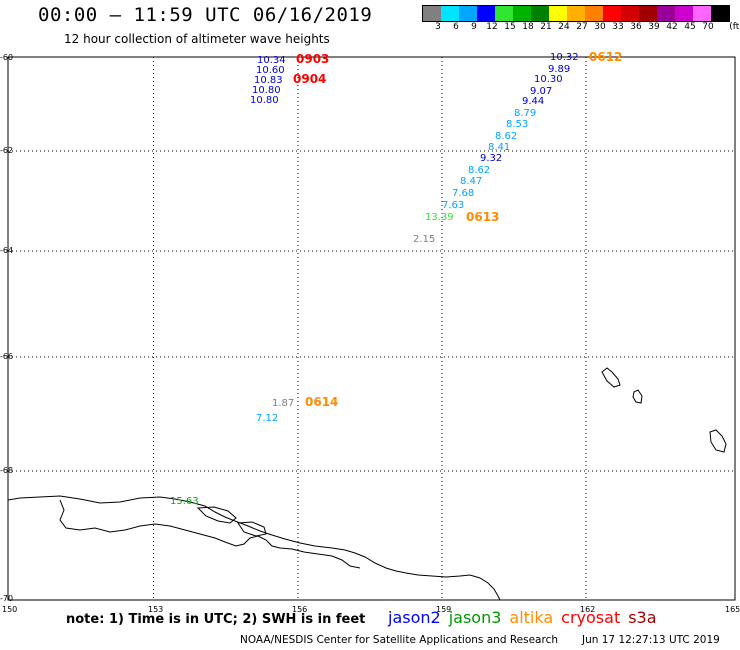  What do you see at coordinates (654, 27) in the screenshot?
I see `legend-label: 39` at bounding box center [654, 27].